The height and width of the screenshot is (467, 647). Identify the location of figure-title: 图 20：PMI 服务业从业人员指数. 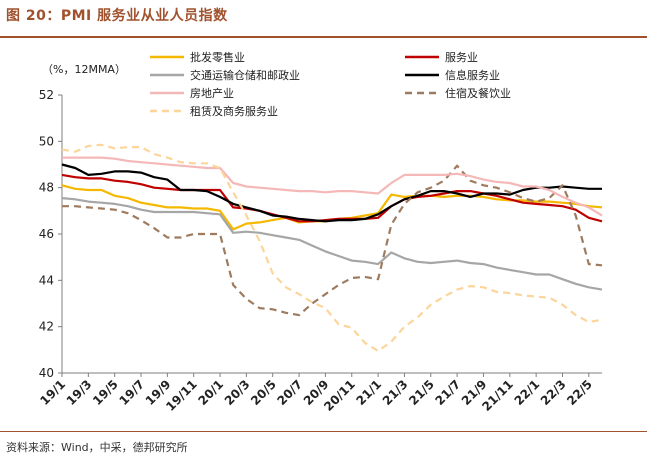
(117, 16).